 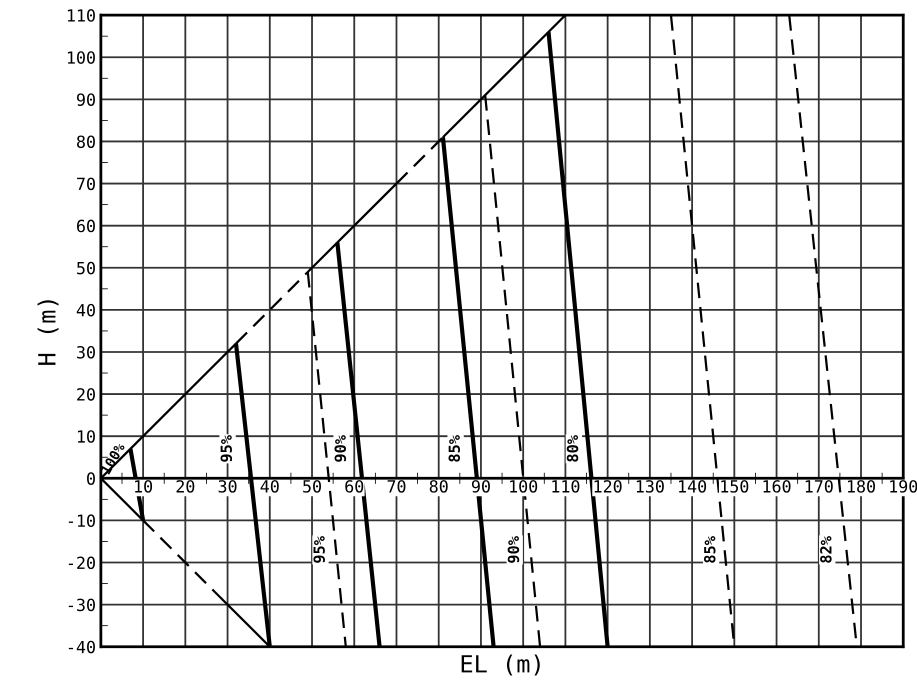 I want to click on x-axis-title: EL (m), so click(x=501, y=665).